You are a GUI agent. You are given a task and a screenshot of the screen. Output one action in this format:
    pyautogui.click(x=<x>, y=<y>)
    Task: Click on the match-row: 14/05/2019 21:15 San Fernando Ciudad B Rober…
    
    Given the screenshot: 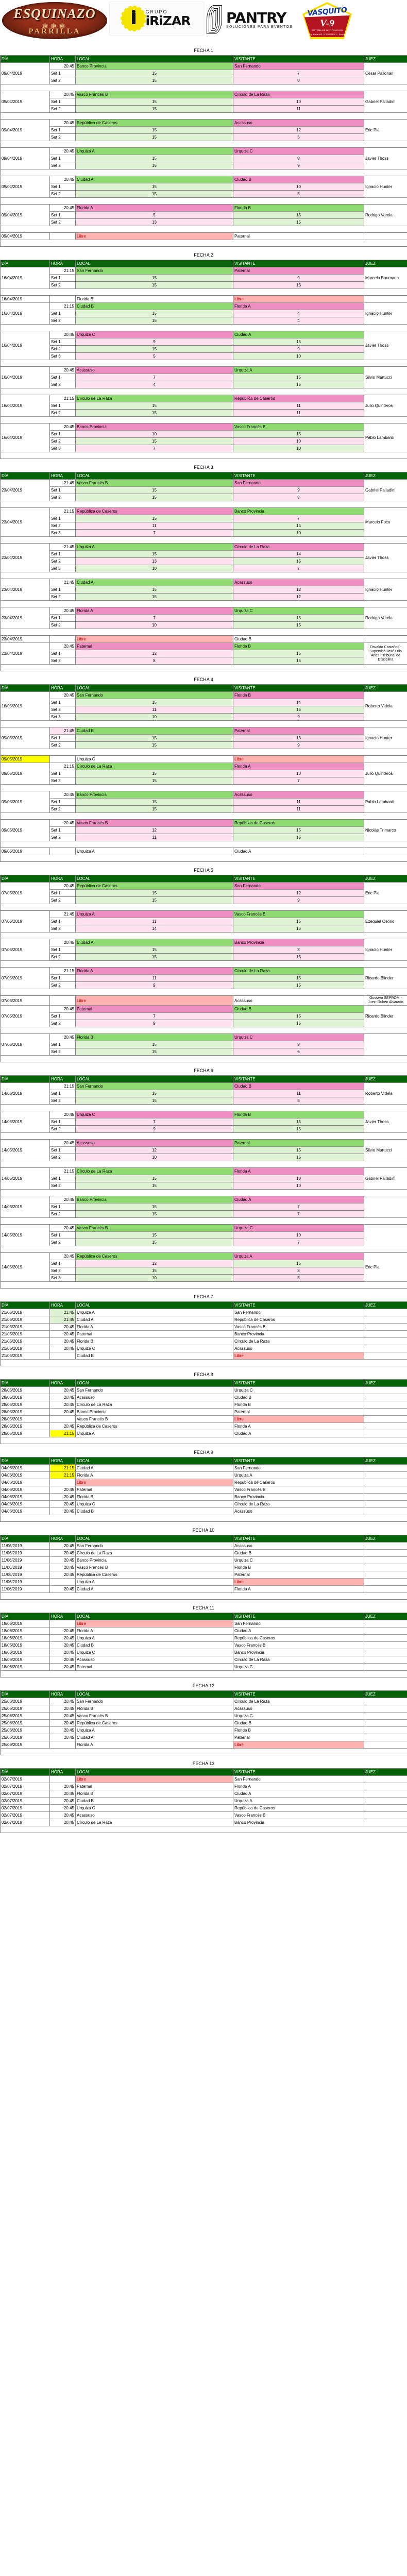 What is the action you would take?
    pyautogui.click(x=203, y=1093)
    